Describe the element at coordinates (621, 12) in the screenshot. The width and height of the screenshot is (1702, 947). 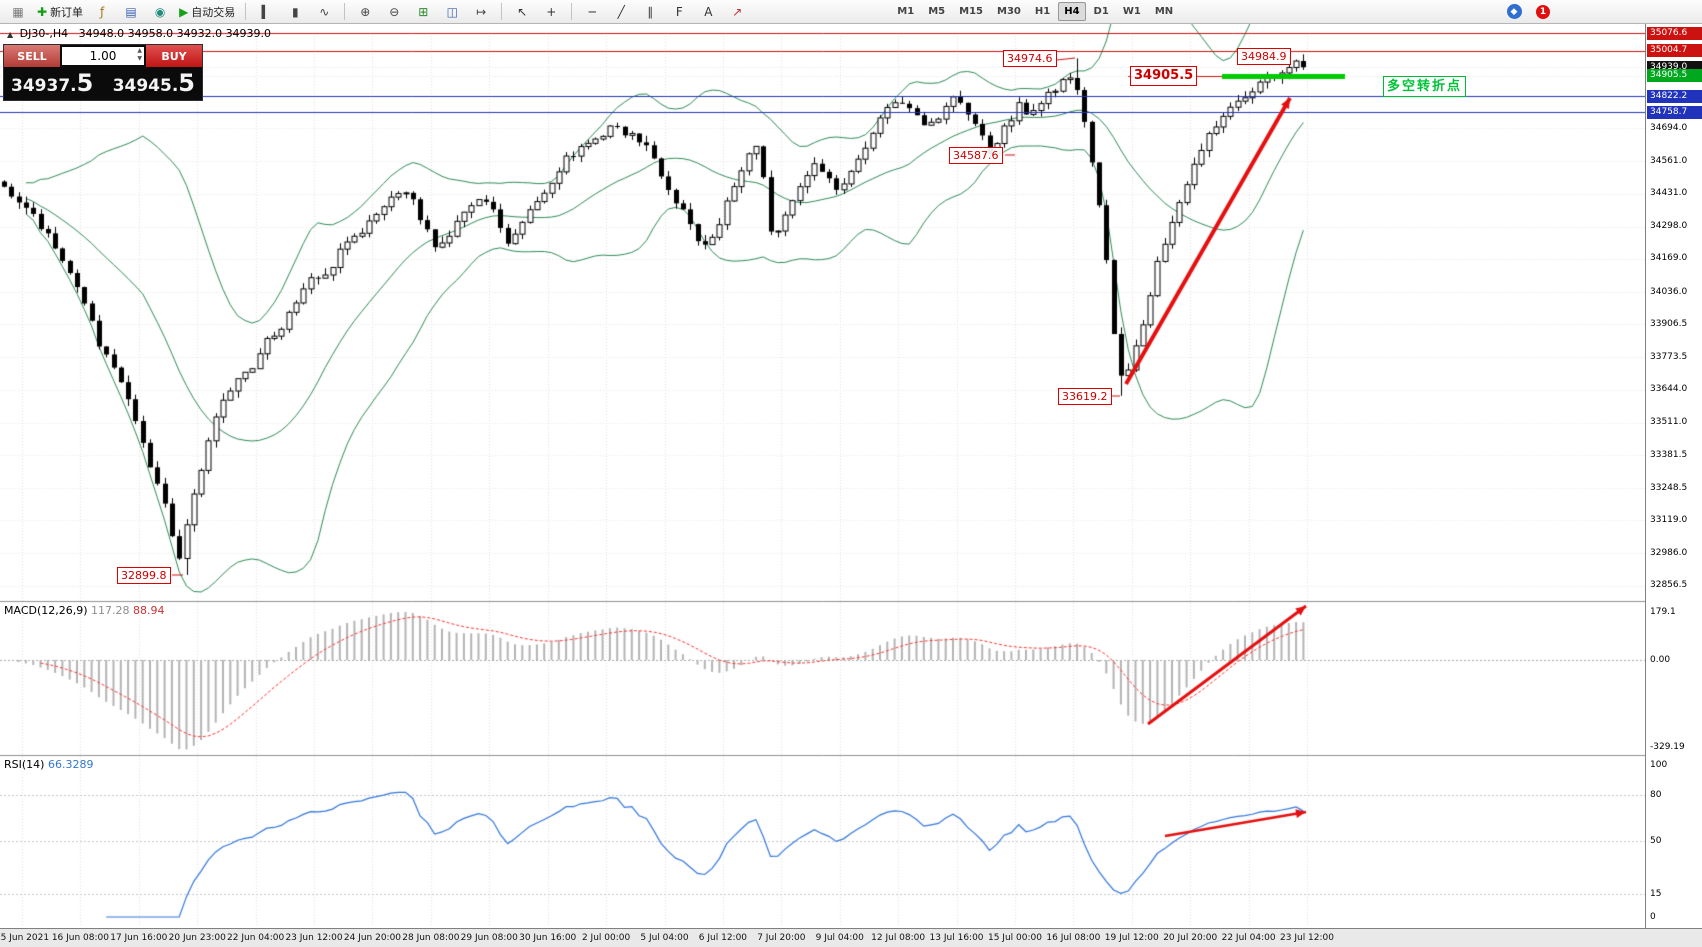
I see `trendline-icon: ╱` at that location.